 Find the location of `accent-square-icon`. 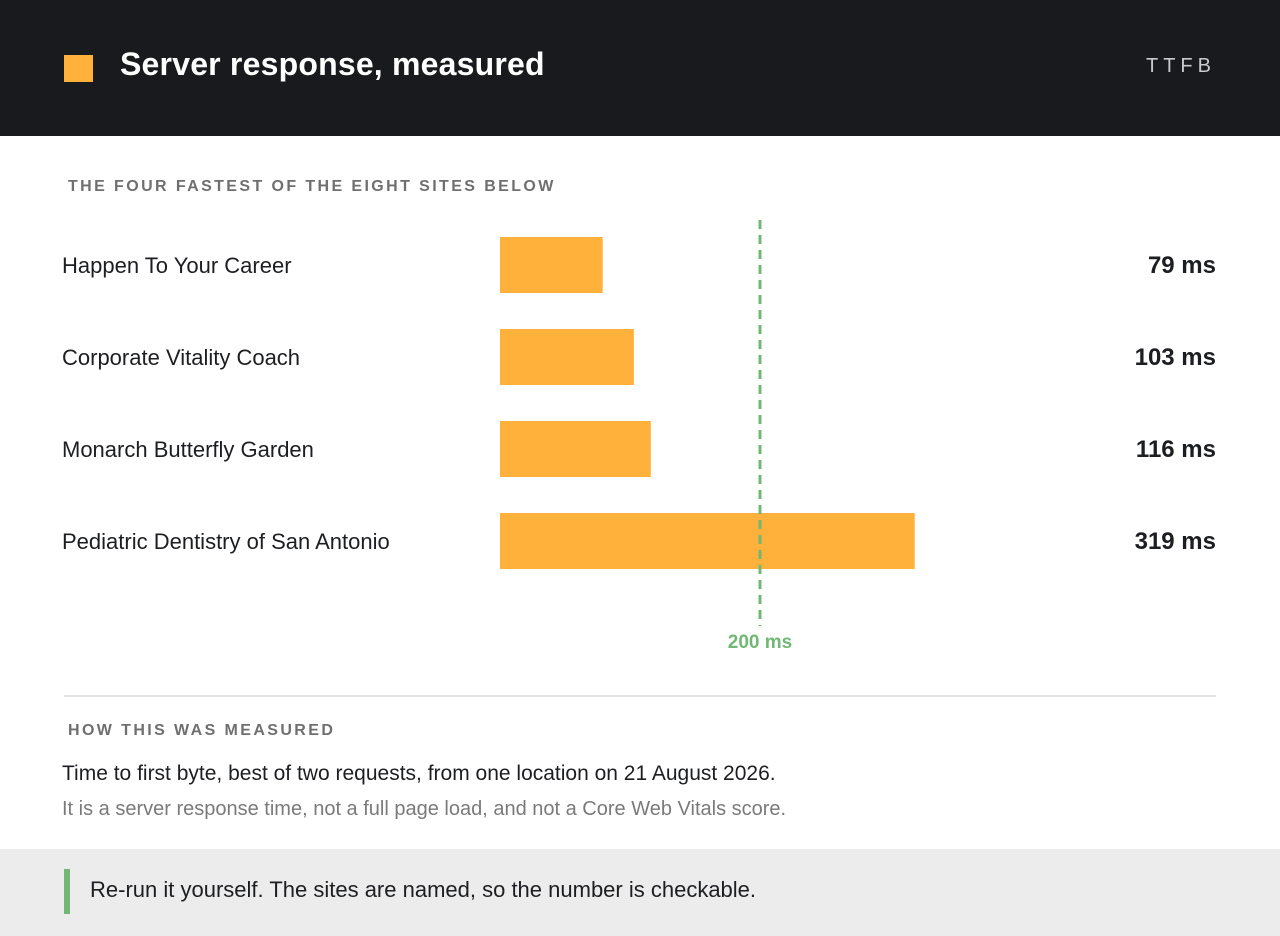

accent-square-icon is located at coordinates (78, 68).